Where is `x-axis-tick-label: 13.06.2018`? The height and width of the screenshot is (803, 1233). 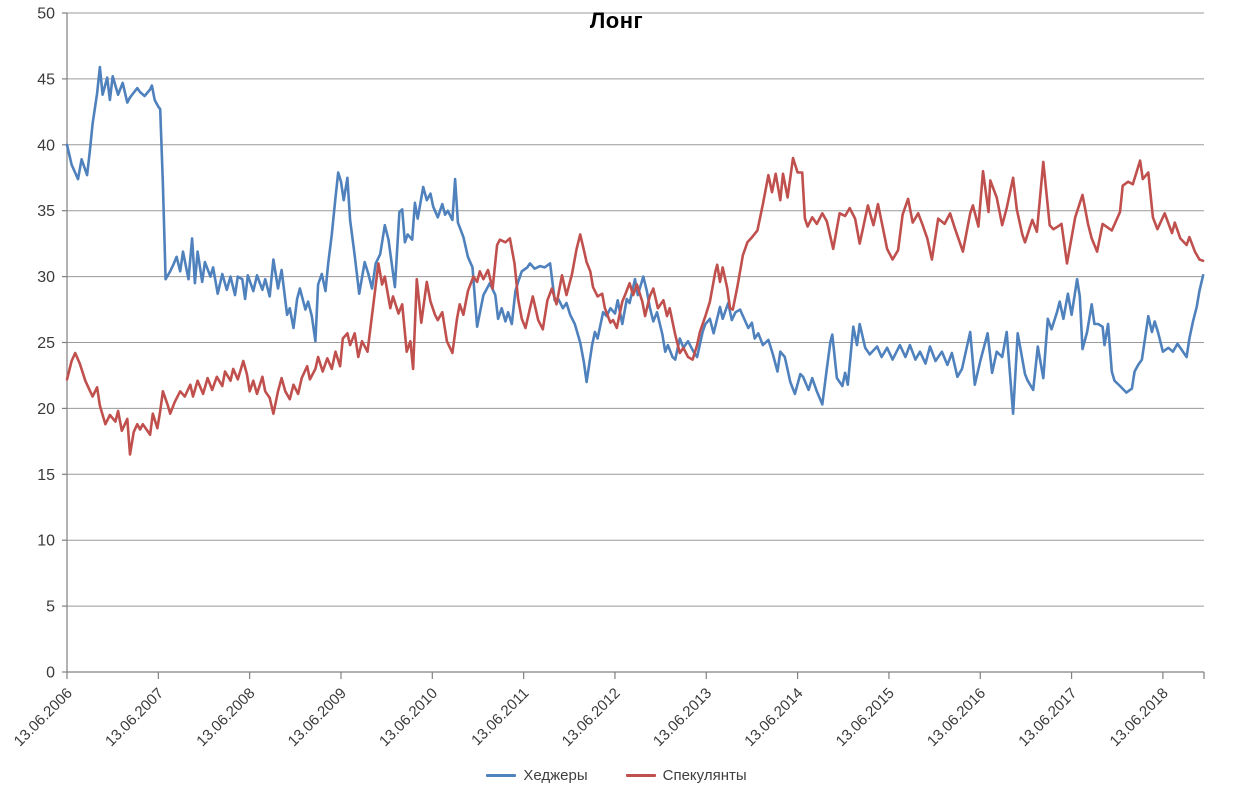 x-axis-tick-label: 13.06.2018 is located at coordinates (1139, 717).